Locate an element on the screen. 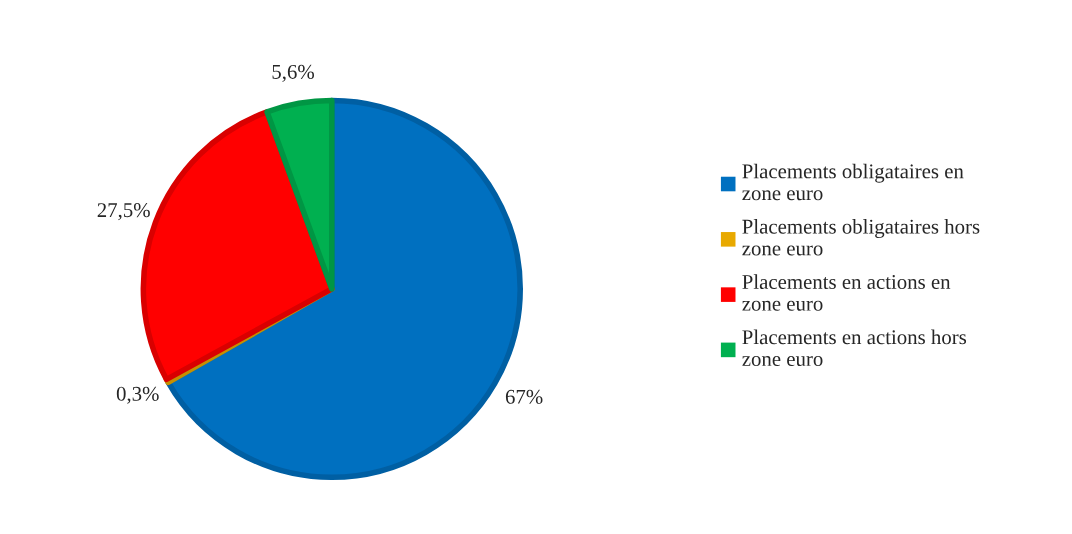 The height and width of the screenshot is (534, 1072). data-label: 67% is located at coordinates (524, 396).